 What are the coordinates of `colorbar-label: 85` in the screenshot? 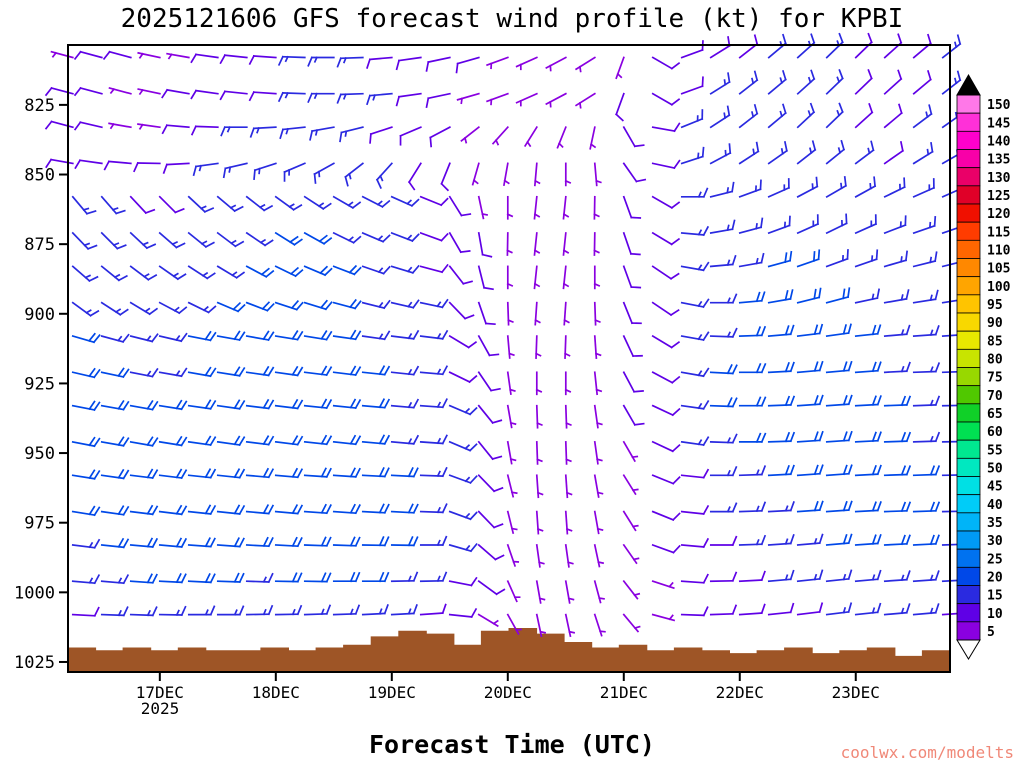 It's located at (995, 341).